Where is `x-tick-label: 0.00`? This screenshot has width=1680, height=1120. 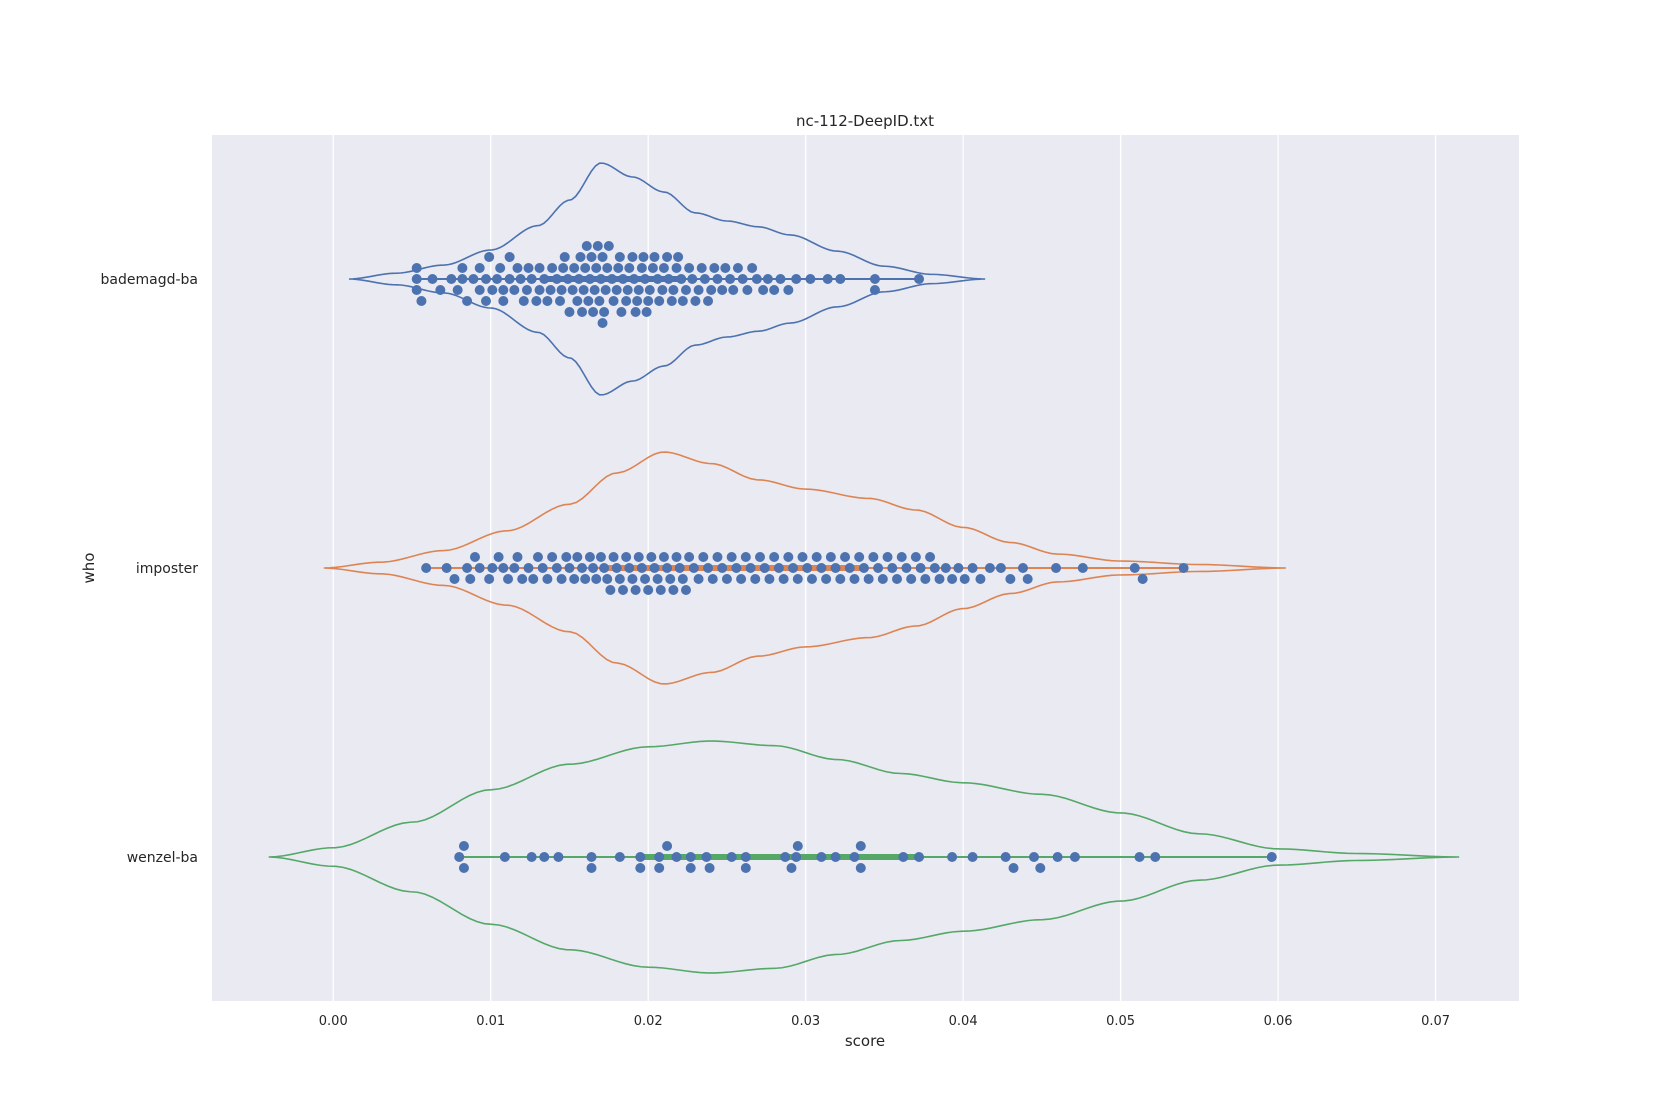 x-tick-label: 0.00 is located at coordinates (333, 1021).